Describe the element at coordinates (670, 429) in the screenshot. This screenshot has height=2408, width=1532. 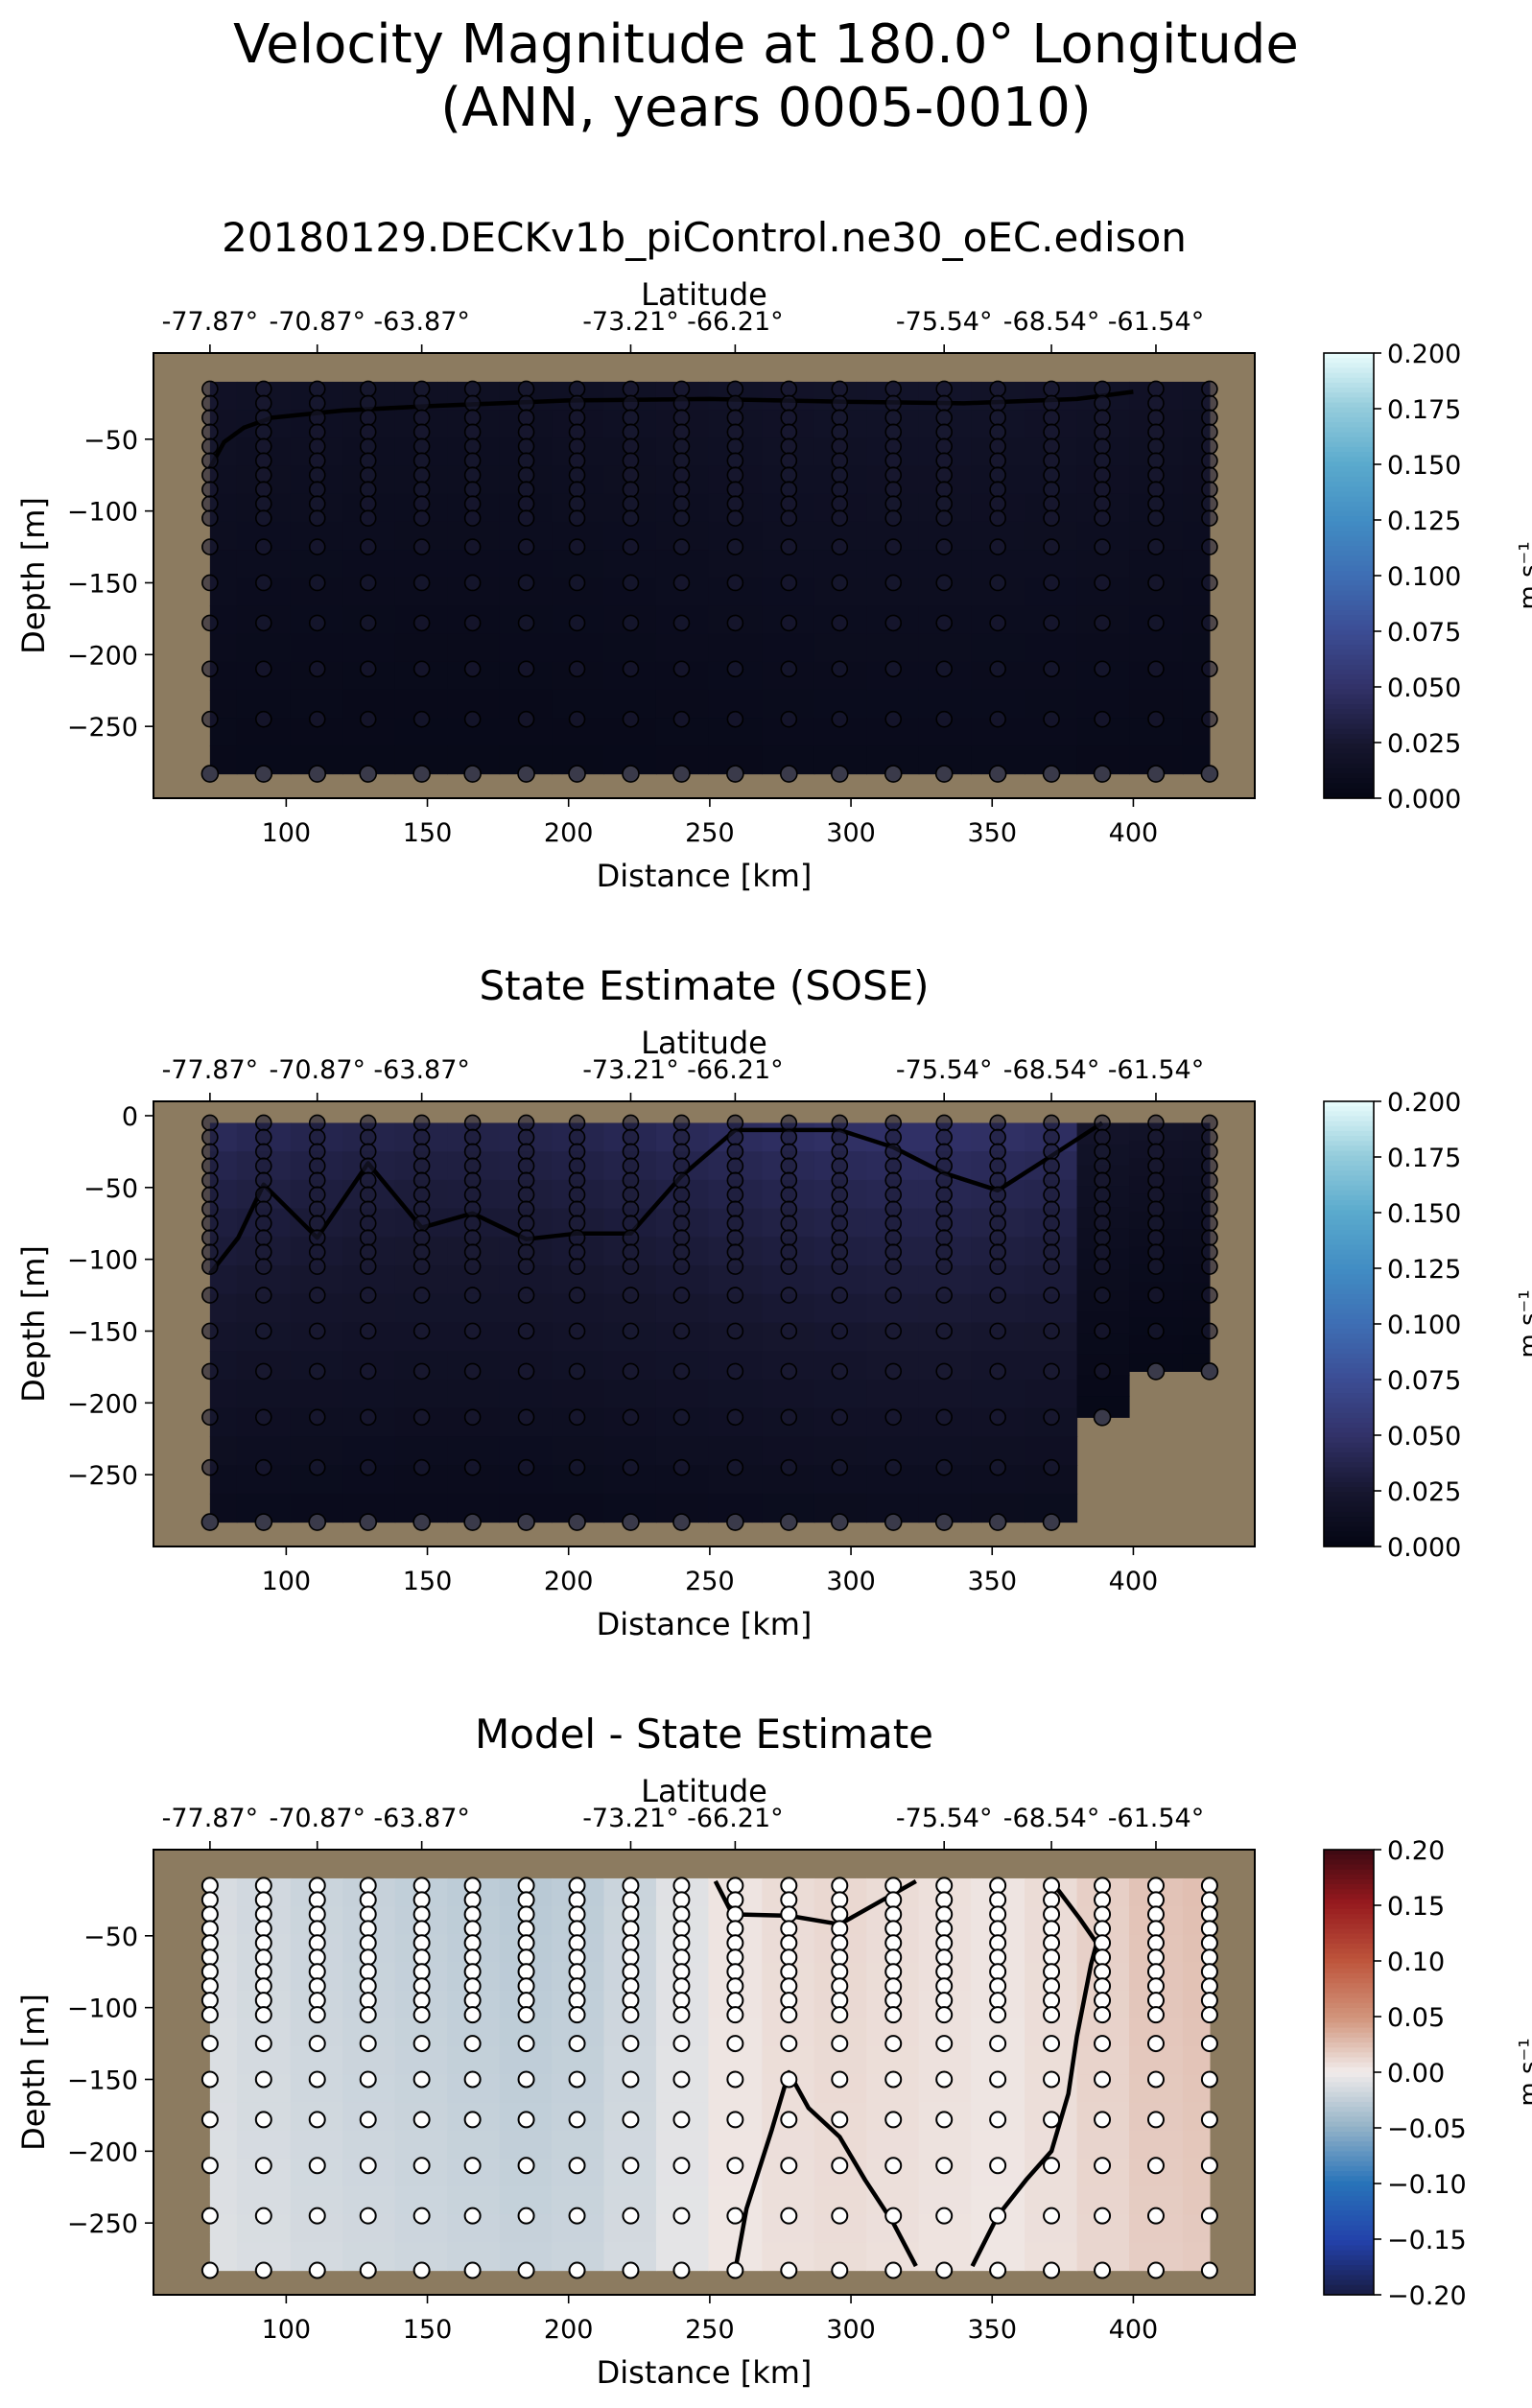
I see `contour-line` at that location.